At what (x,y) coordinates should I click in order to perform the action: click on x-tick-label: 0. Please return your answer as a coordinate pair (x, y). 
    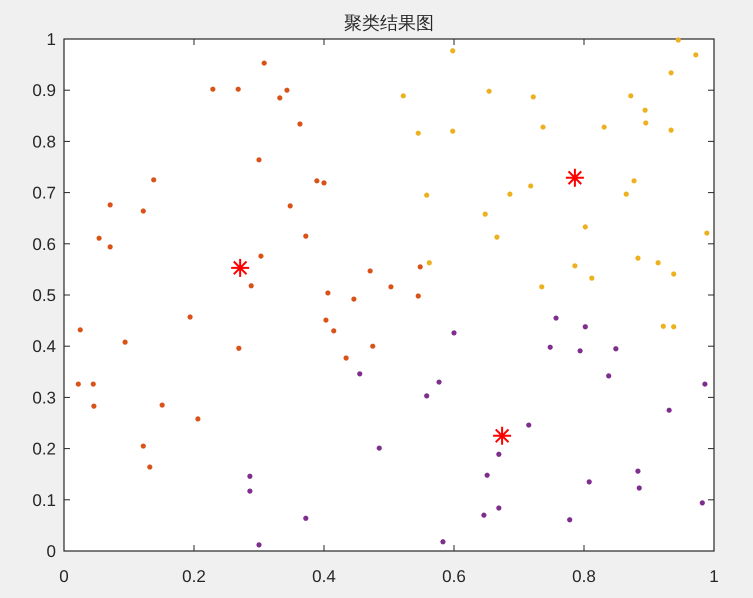
    Looking at the image, I should click on (64, 576).